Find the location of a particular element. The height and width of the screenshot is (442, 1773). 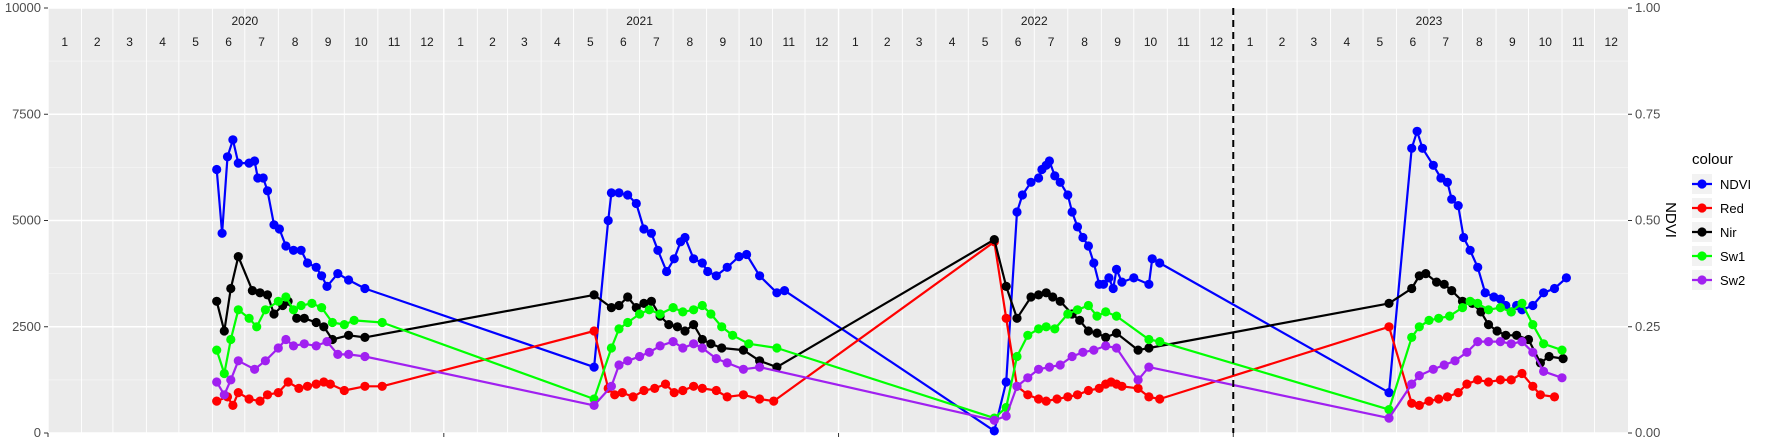

y-tick-label: 0 is located at coordinates (37, 432).